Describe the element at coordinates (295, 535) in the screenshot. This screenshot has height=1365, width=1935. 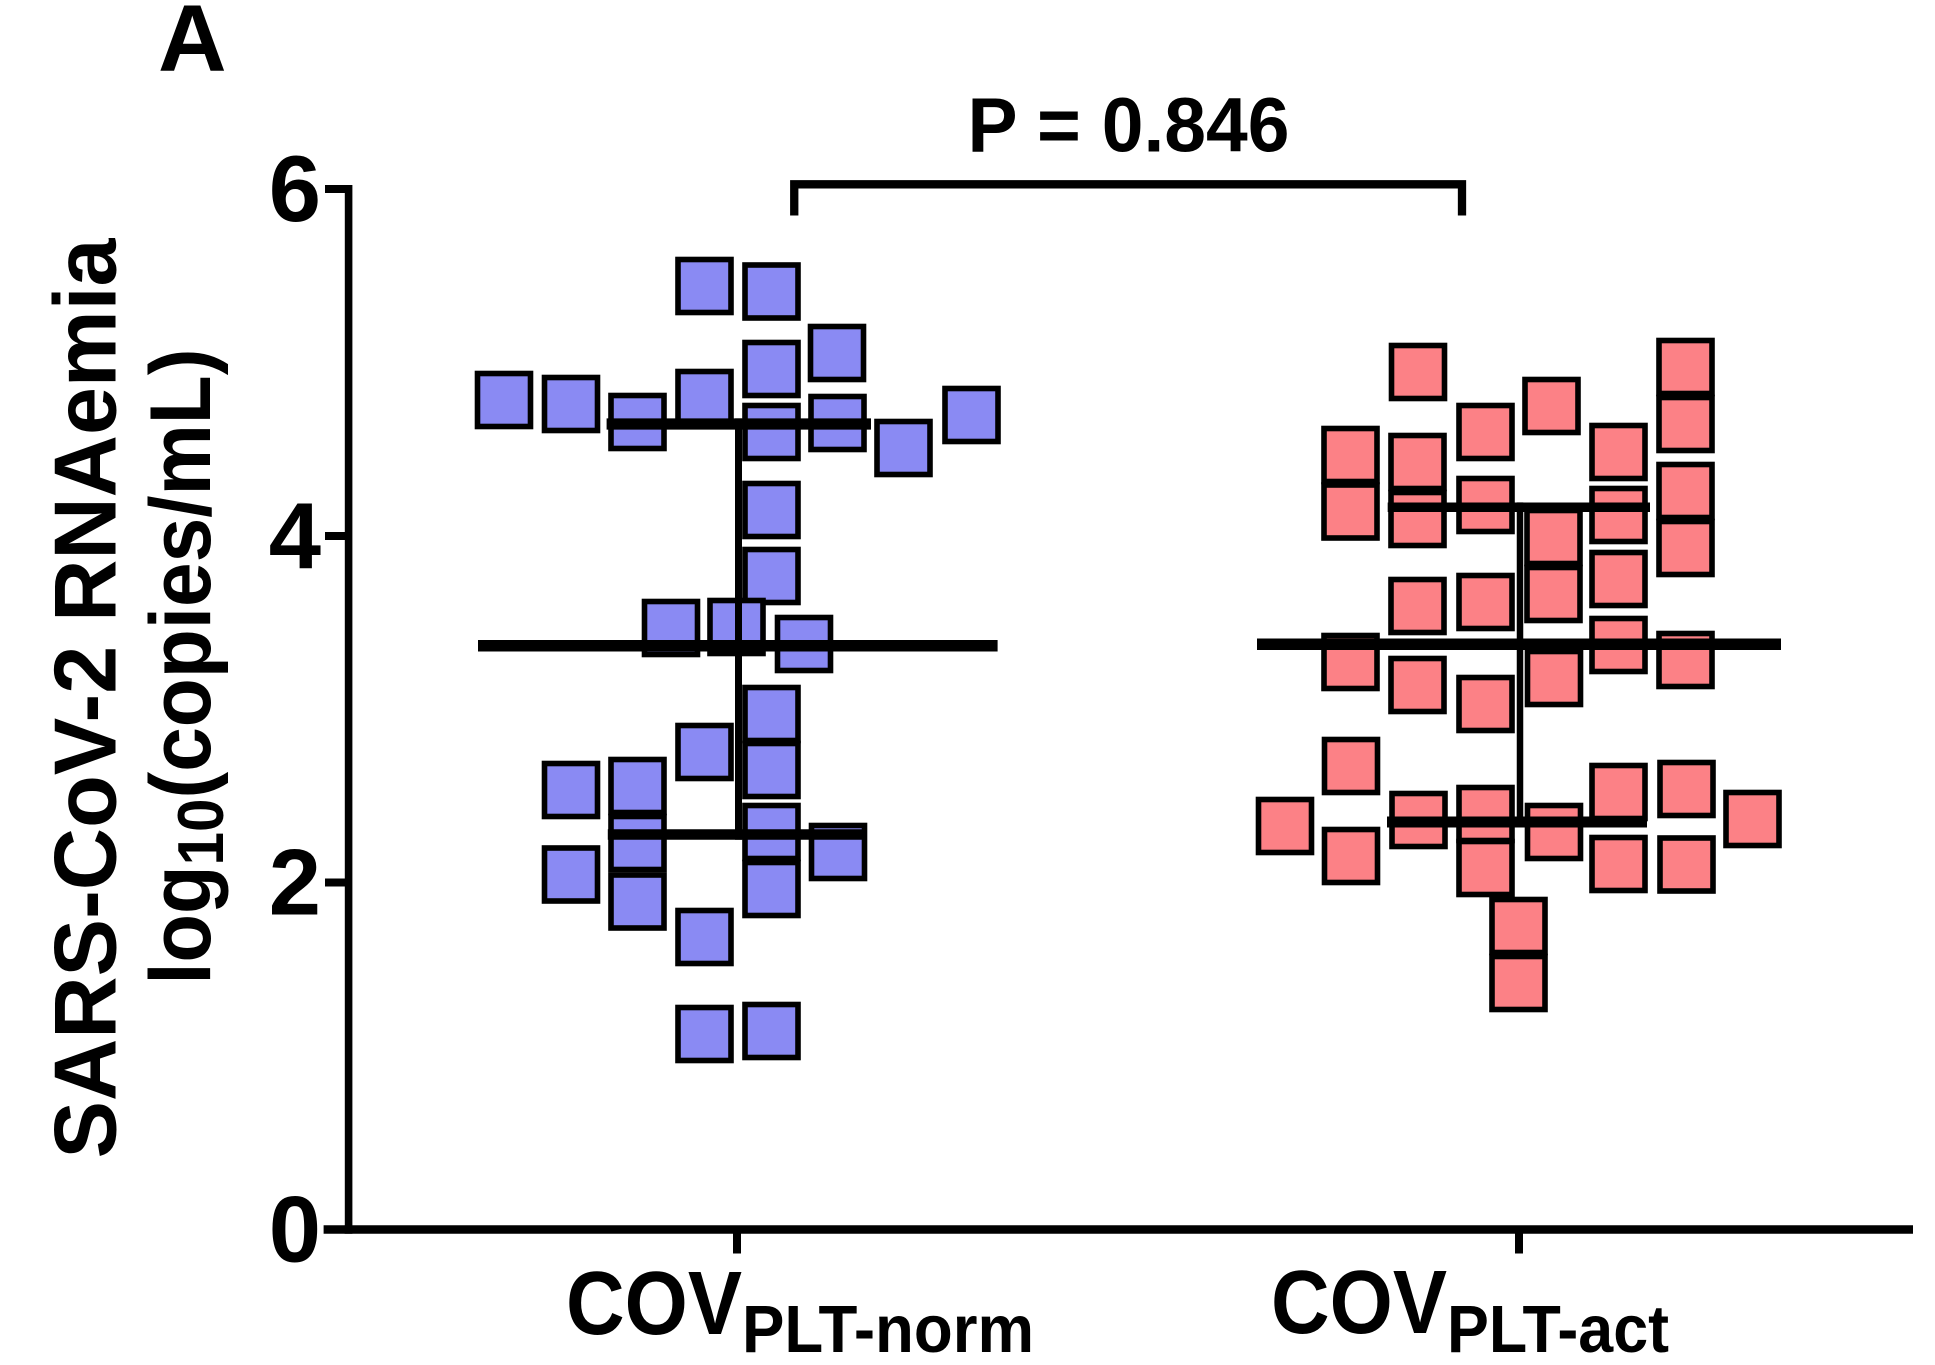
I see `svg-text: 4` at that location.